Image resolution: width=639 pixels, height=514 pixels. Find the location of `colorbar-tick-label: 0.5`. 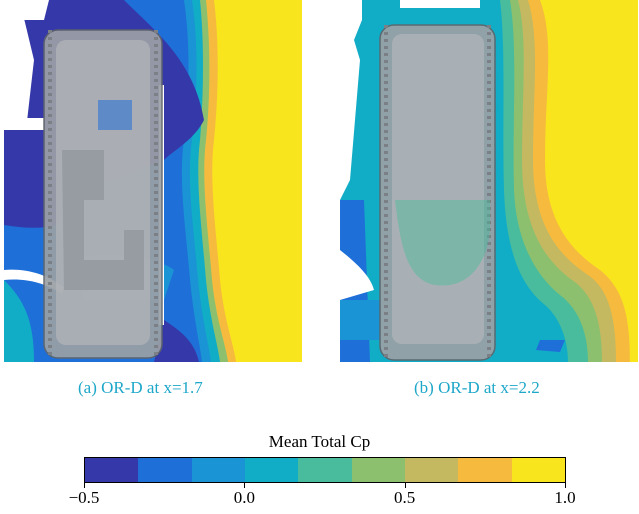

colorbar-tick-label: 0.5 is located at coordinates (405, 497).